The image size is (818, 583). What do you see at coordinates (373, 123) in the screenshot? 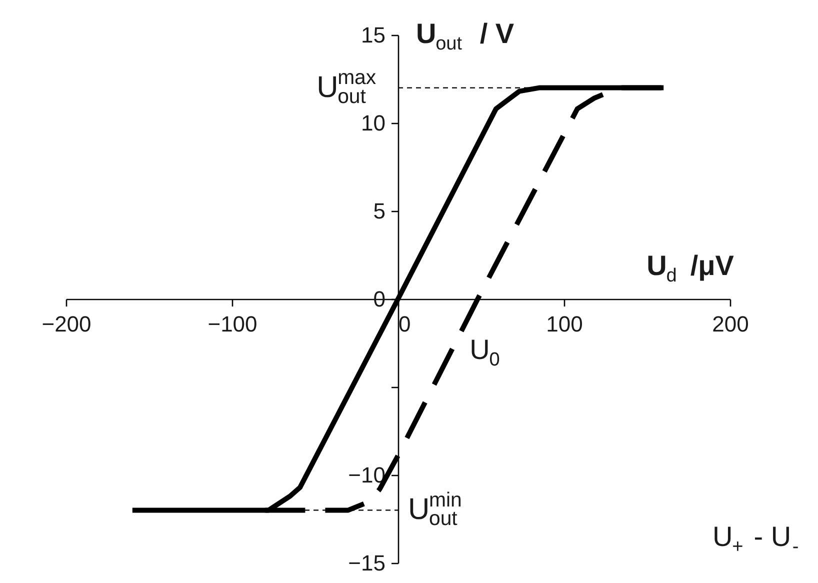
I see `y-tick-label: 10` at bounding box center [373, 123].